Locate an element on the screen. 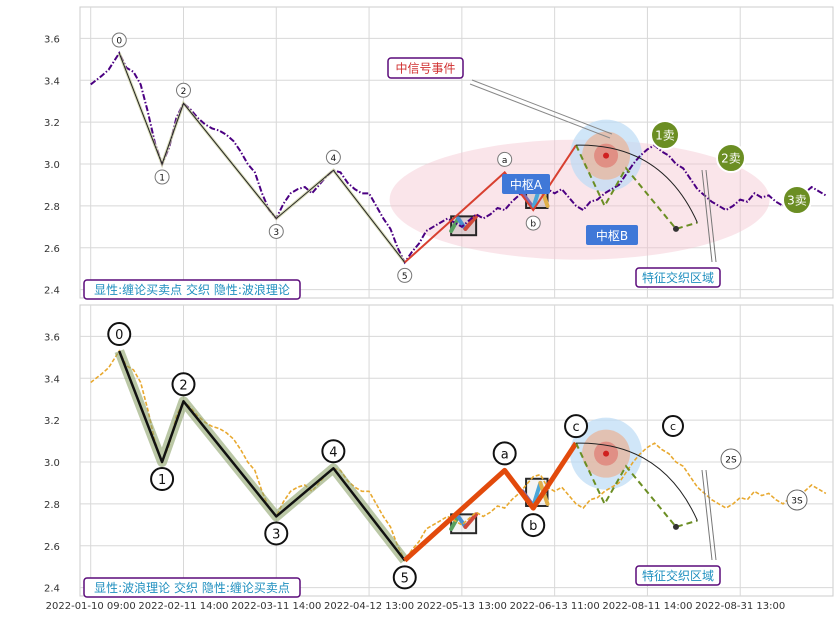 This screenshot has width=839, height=621. wave-point-label: c is located at coordinates (575, 427).